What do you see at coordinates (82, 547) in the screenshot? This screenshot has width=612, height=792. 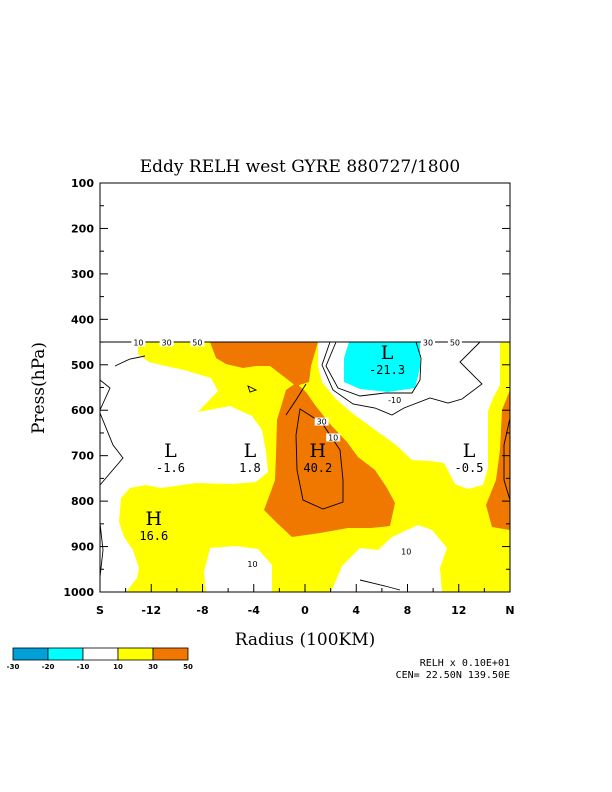 I see `y-tick-label: 900` at bounding box center [82, 547].